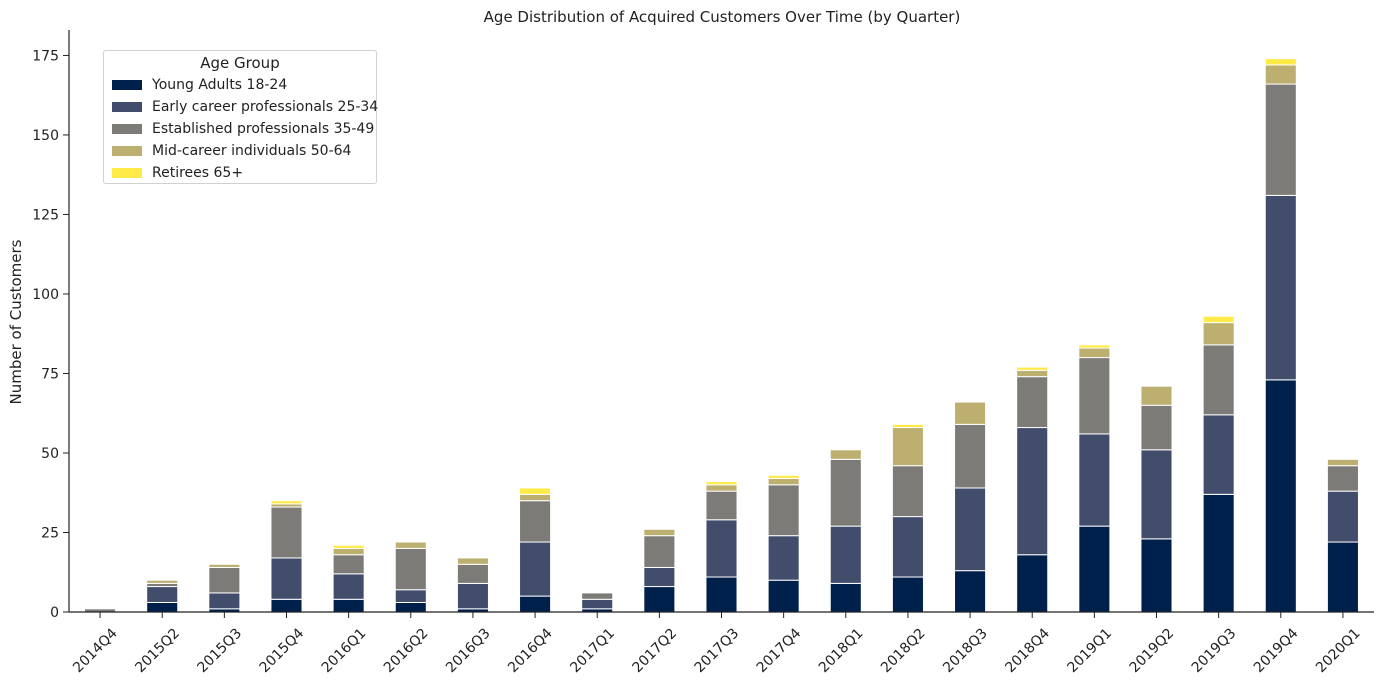 The width and height of the screenshot is (1384, 688). What do you see at coordinates (1214, 650) in the screenshot?
I see `x-tick-label: 2019Q3` at bounding box center [1214, 650].